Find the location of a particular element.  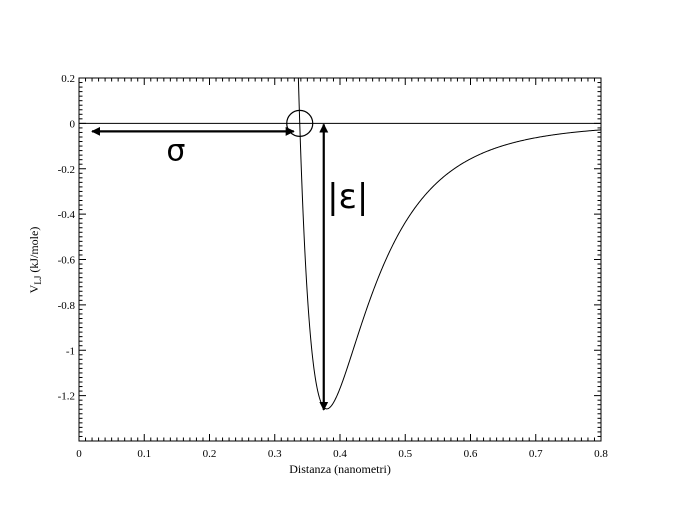

x-tick-label: 0.1 is located at coordinates (144, 454).